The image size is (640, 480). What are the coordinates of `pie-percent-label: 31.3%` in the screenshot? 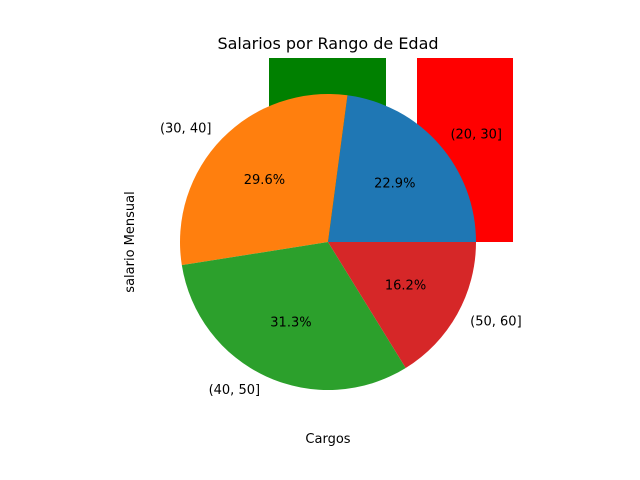 It's located at (290, 323).